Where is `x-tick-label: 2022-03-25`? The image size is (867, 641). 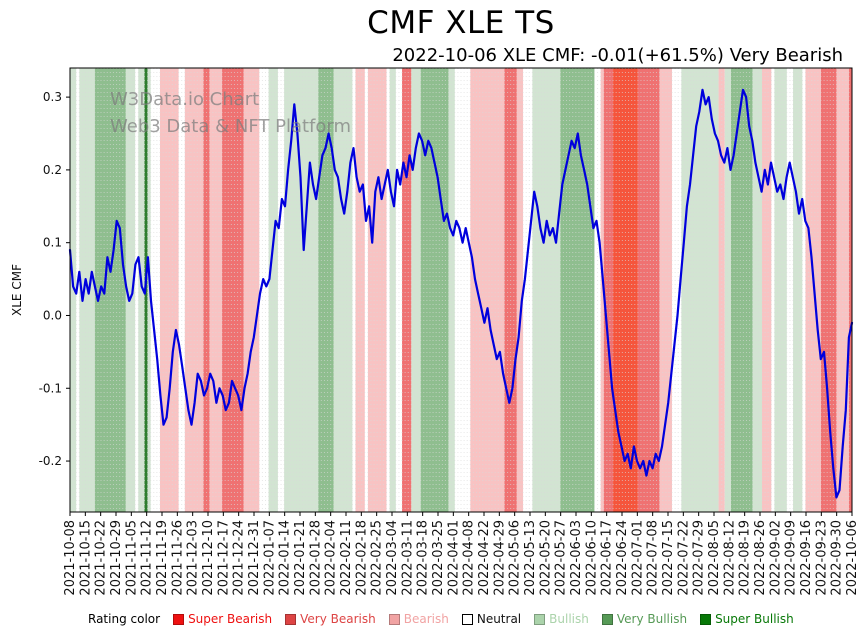
x-tick-label: 2022-03-25 is located at coordinates (438, 558).